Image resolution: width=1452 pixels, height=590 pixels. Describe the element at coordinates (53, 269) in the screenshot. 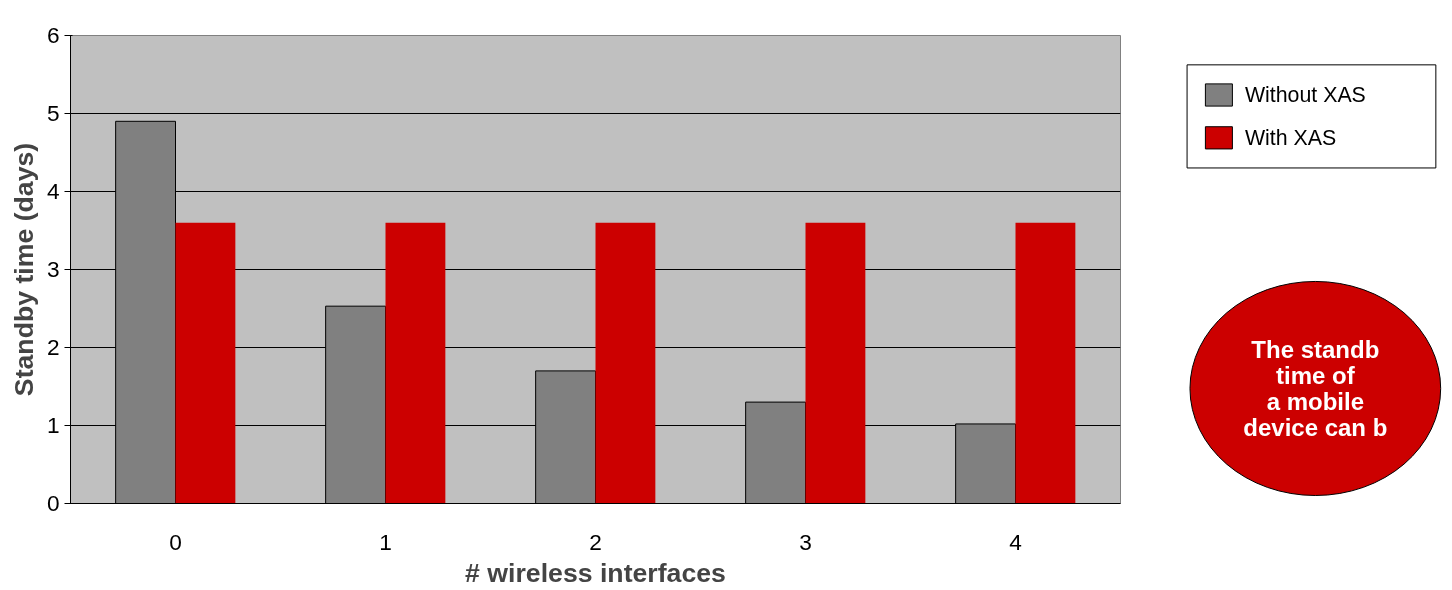

I see `y-tick-label: 3` at that location.